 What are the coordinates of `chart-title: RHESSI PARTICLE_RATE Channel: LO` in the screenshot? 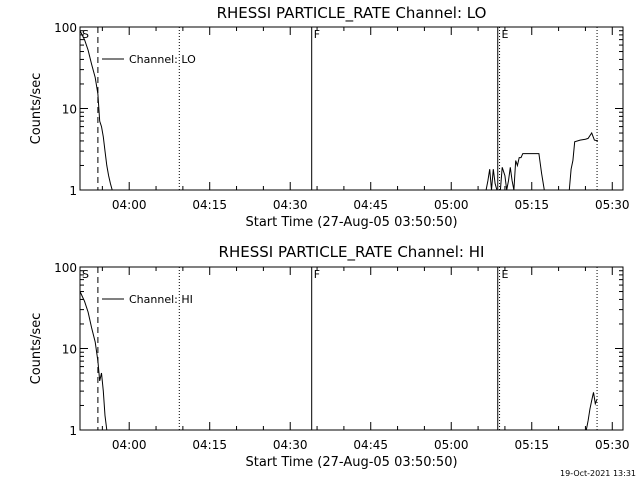 It's located at (352, 13).